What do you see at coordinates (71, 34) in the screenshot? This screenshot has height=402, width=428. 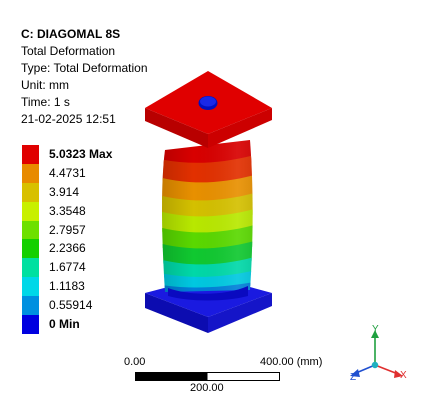 I see `result-title: C: DIAGOMAL 8S` at bounding box center [71, 34].